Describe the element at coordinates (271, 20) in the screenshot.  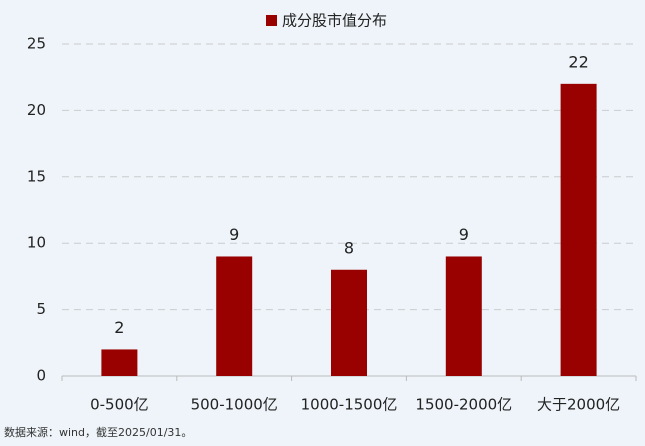
I see `legend-swatch` at that location.